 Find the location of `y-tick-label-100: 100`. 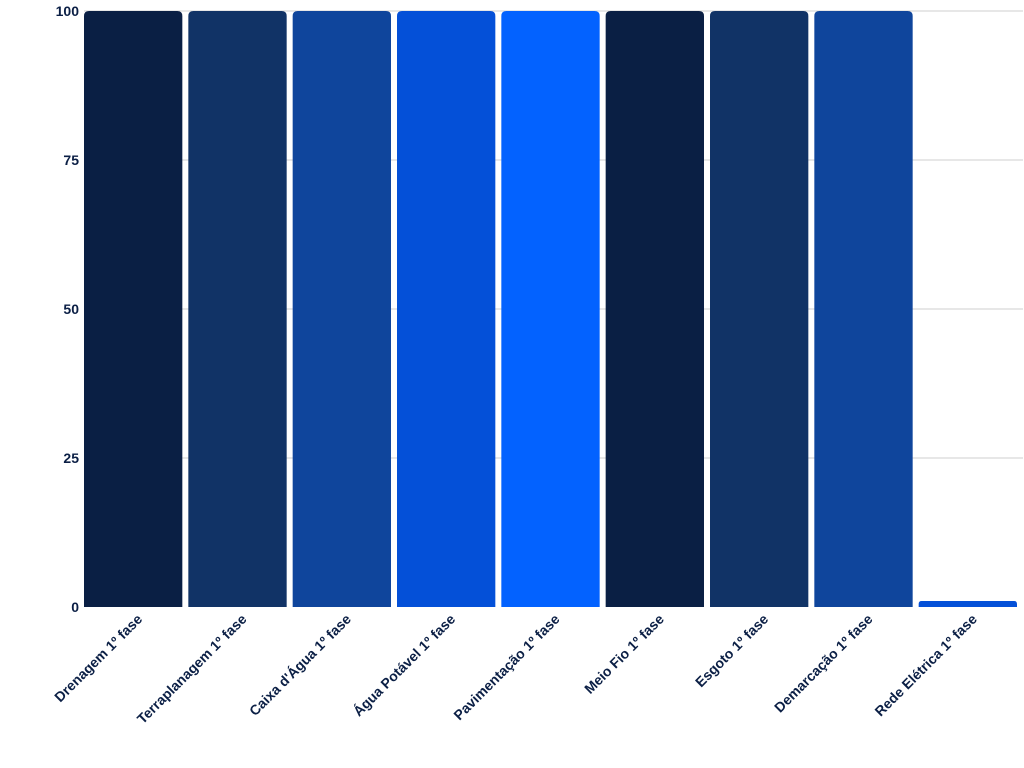

y-tick-label-100: 100 is located at coordinates (68, 11).